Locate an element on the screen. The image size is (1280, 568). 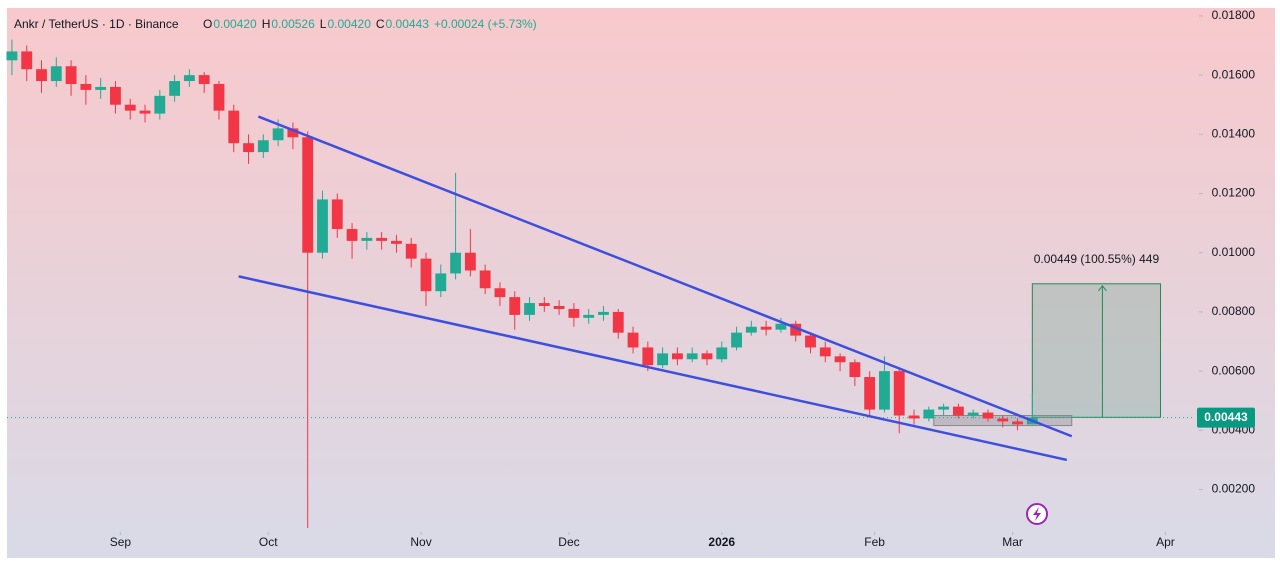
x-tick-label: Dec is located at coordinates (568, 542).